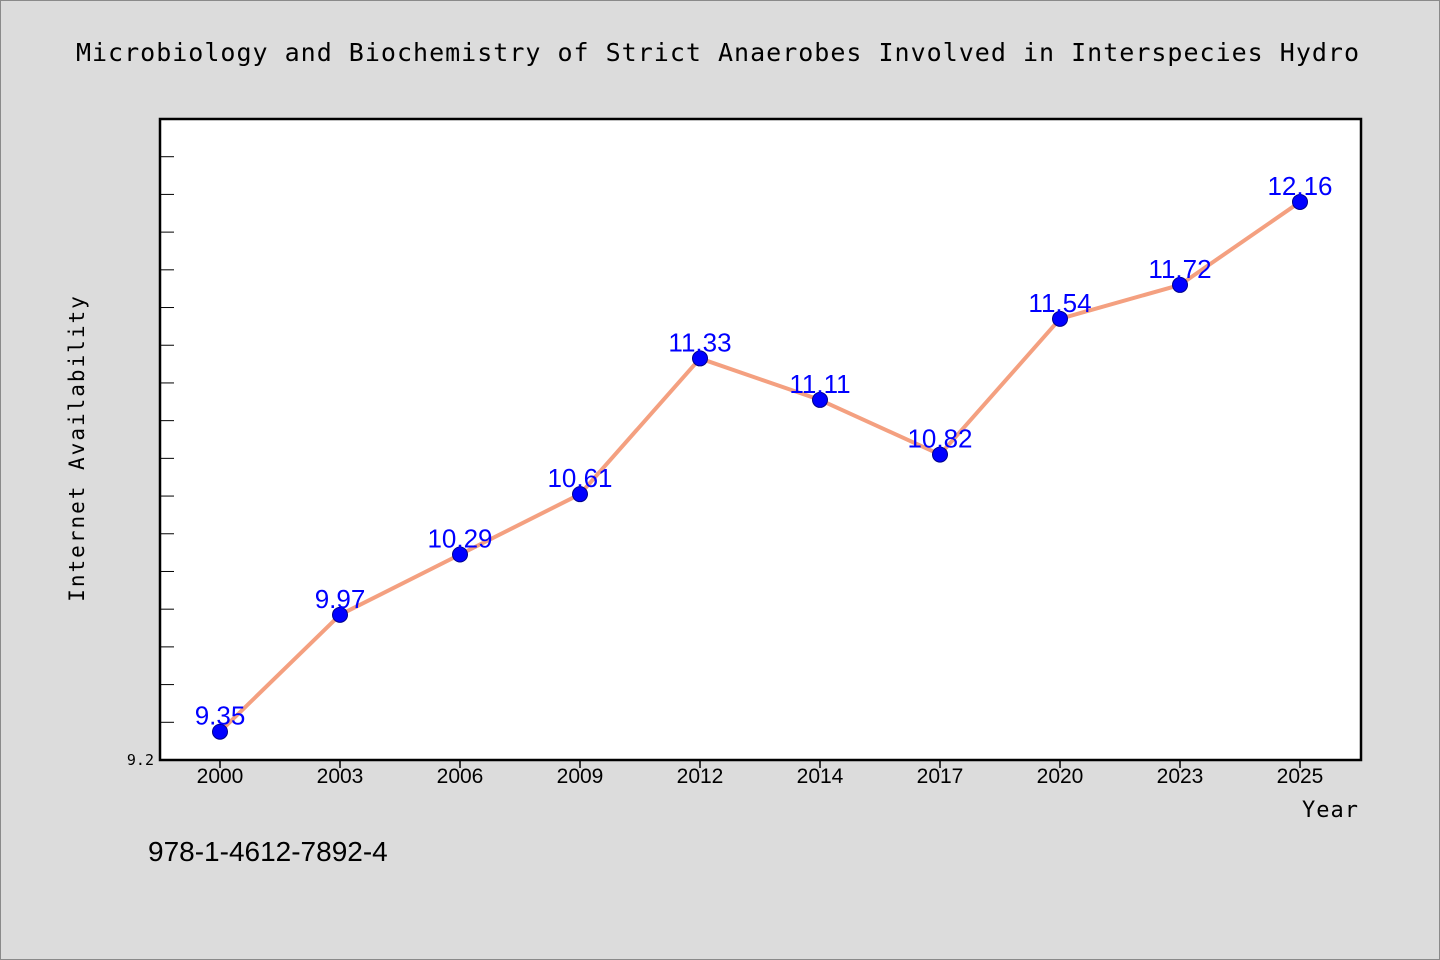 This screenshot has height=960, width=1440. What do you see at coordinates (1059, 303) in the screenshot?
I see `data-label: 11.54` at bounding box center [1059, 303].